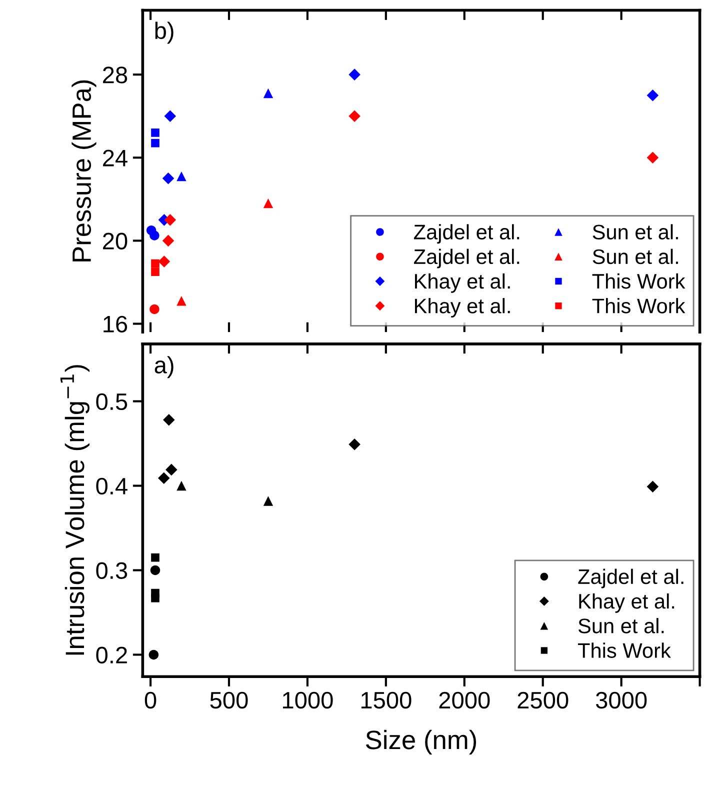  Describe the element at coordinates (115, 241) in the screenshot. I see `y-tick-label: 20` at that location.